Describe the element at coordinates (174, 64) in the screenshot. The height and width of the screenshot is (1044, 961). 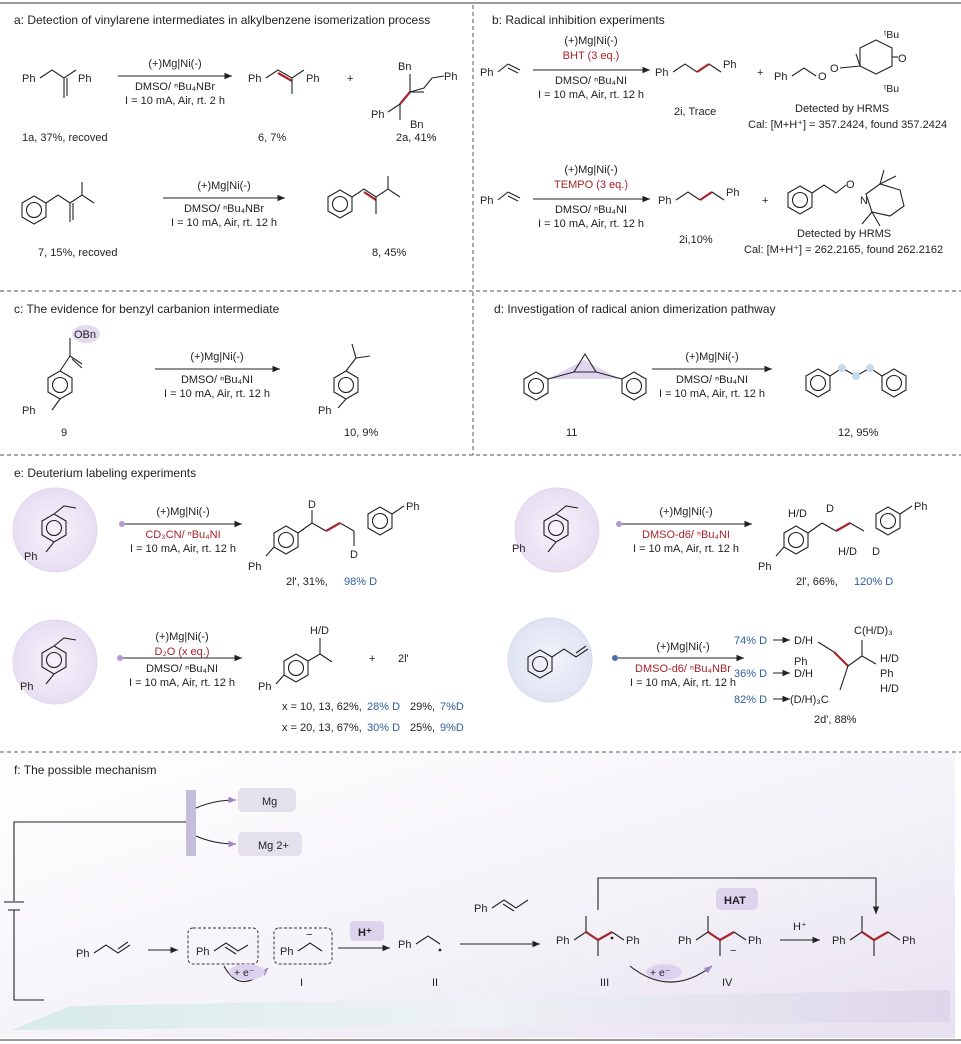
I see `cond-a1-1: (+)Mg|Ni(-)` at that location.